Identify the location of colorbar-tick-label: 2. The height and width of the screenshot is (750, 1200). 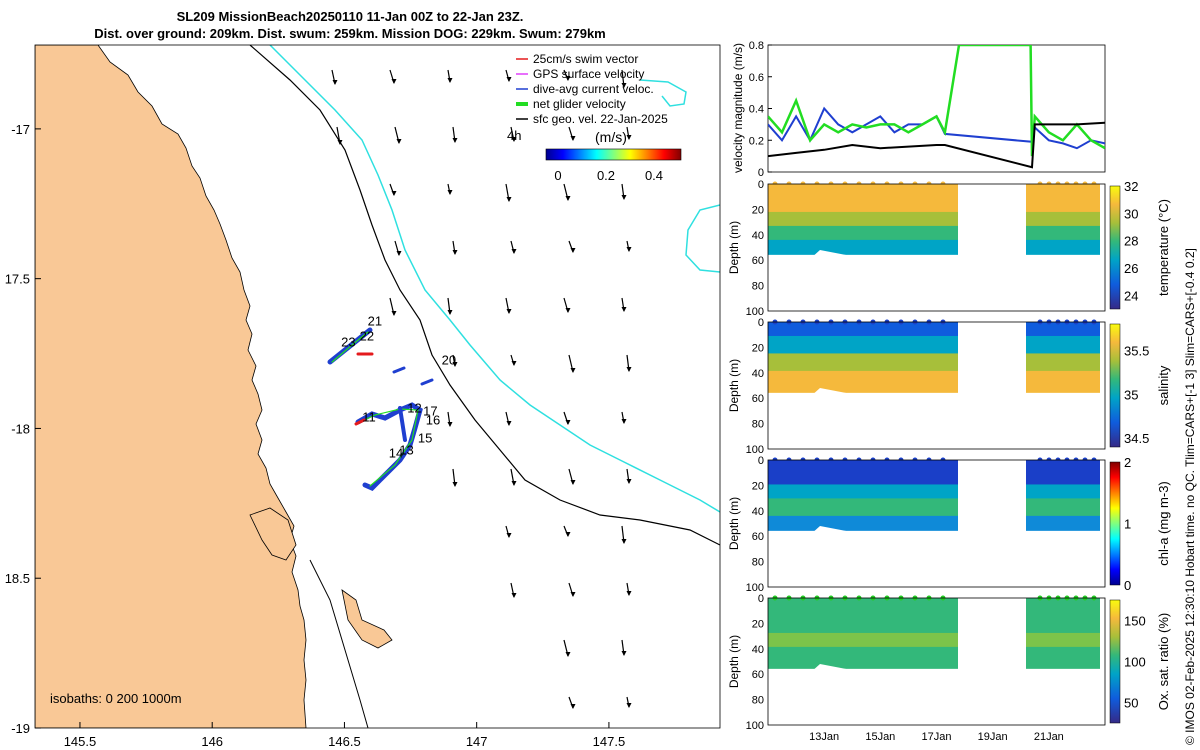
(1127, 462).